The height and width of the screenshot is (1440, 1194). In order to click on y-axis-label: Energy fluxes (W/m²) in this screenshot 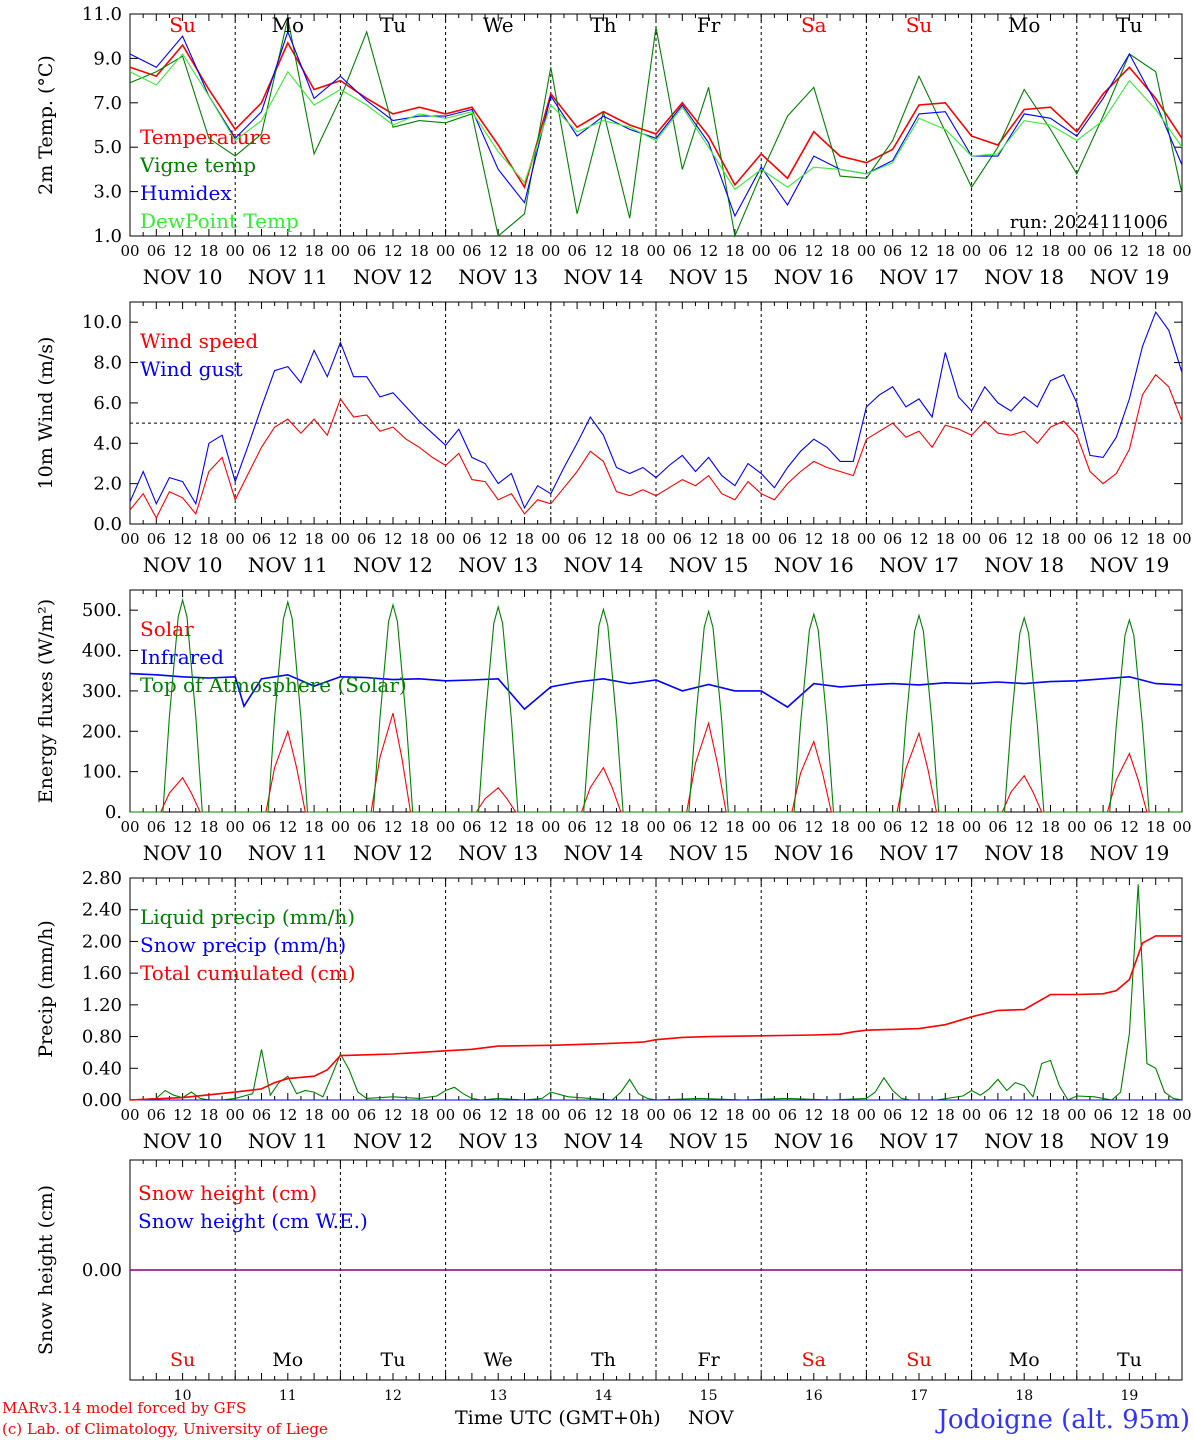, I will do `click(46, 701)`.